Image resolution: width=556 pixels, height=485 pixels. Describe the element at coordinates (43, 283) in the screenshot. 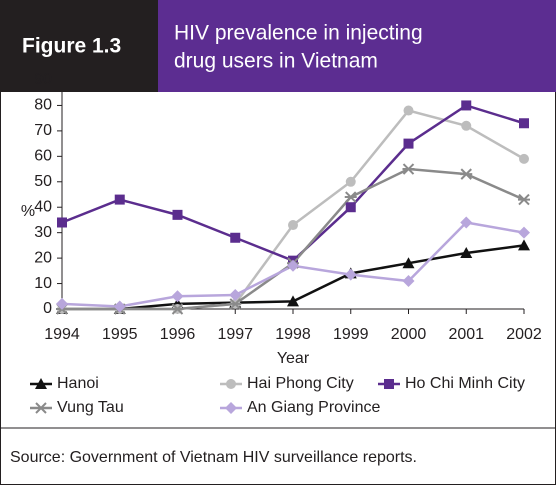

I see `y-tick-label: 10` at that location.